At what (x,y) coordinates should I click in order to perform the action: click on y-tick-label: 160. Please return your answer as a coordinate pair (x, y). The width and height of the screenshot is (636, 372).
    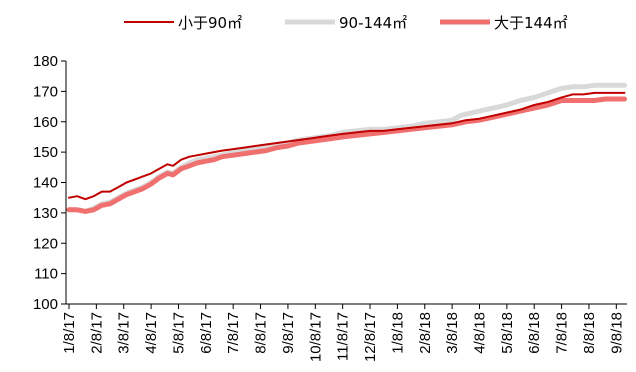
    Looking at the image, I should click on (45, 122).